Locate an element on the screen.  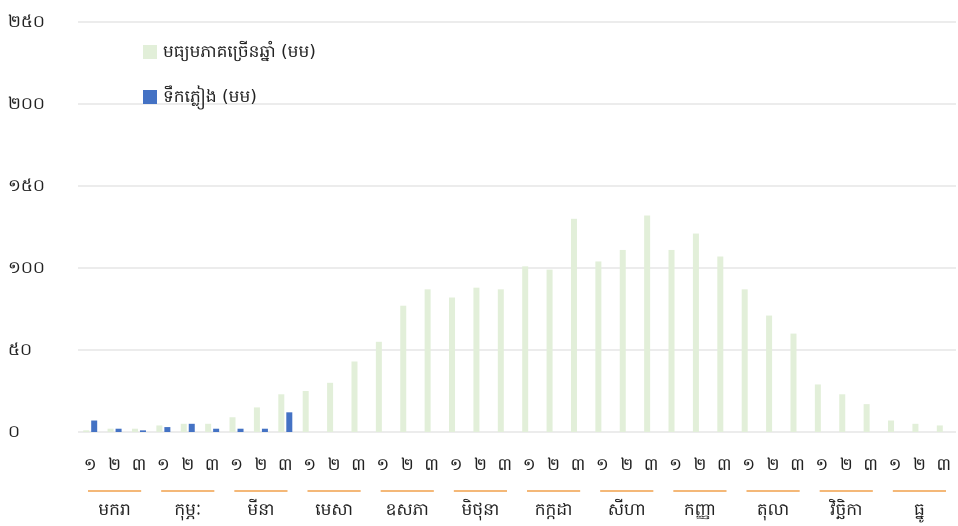
group-label: វិច្ឆិកា is located at coordinates (845, 509).